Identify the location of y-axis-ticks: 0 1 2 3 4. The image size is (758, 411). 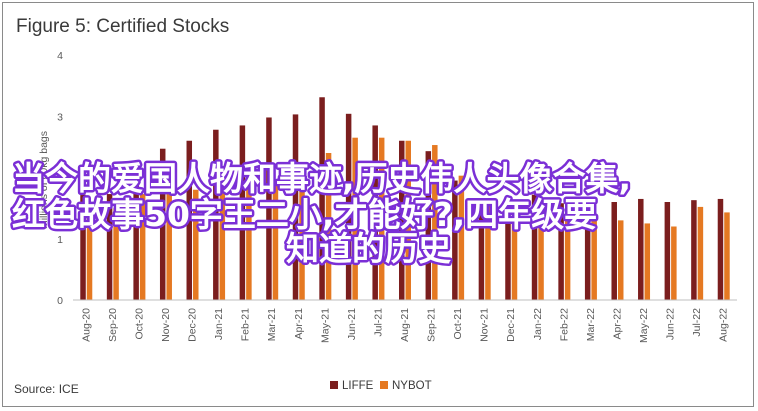
(60, 178).